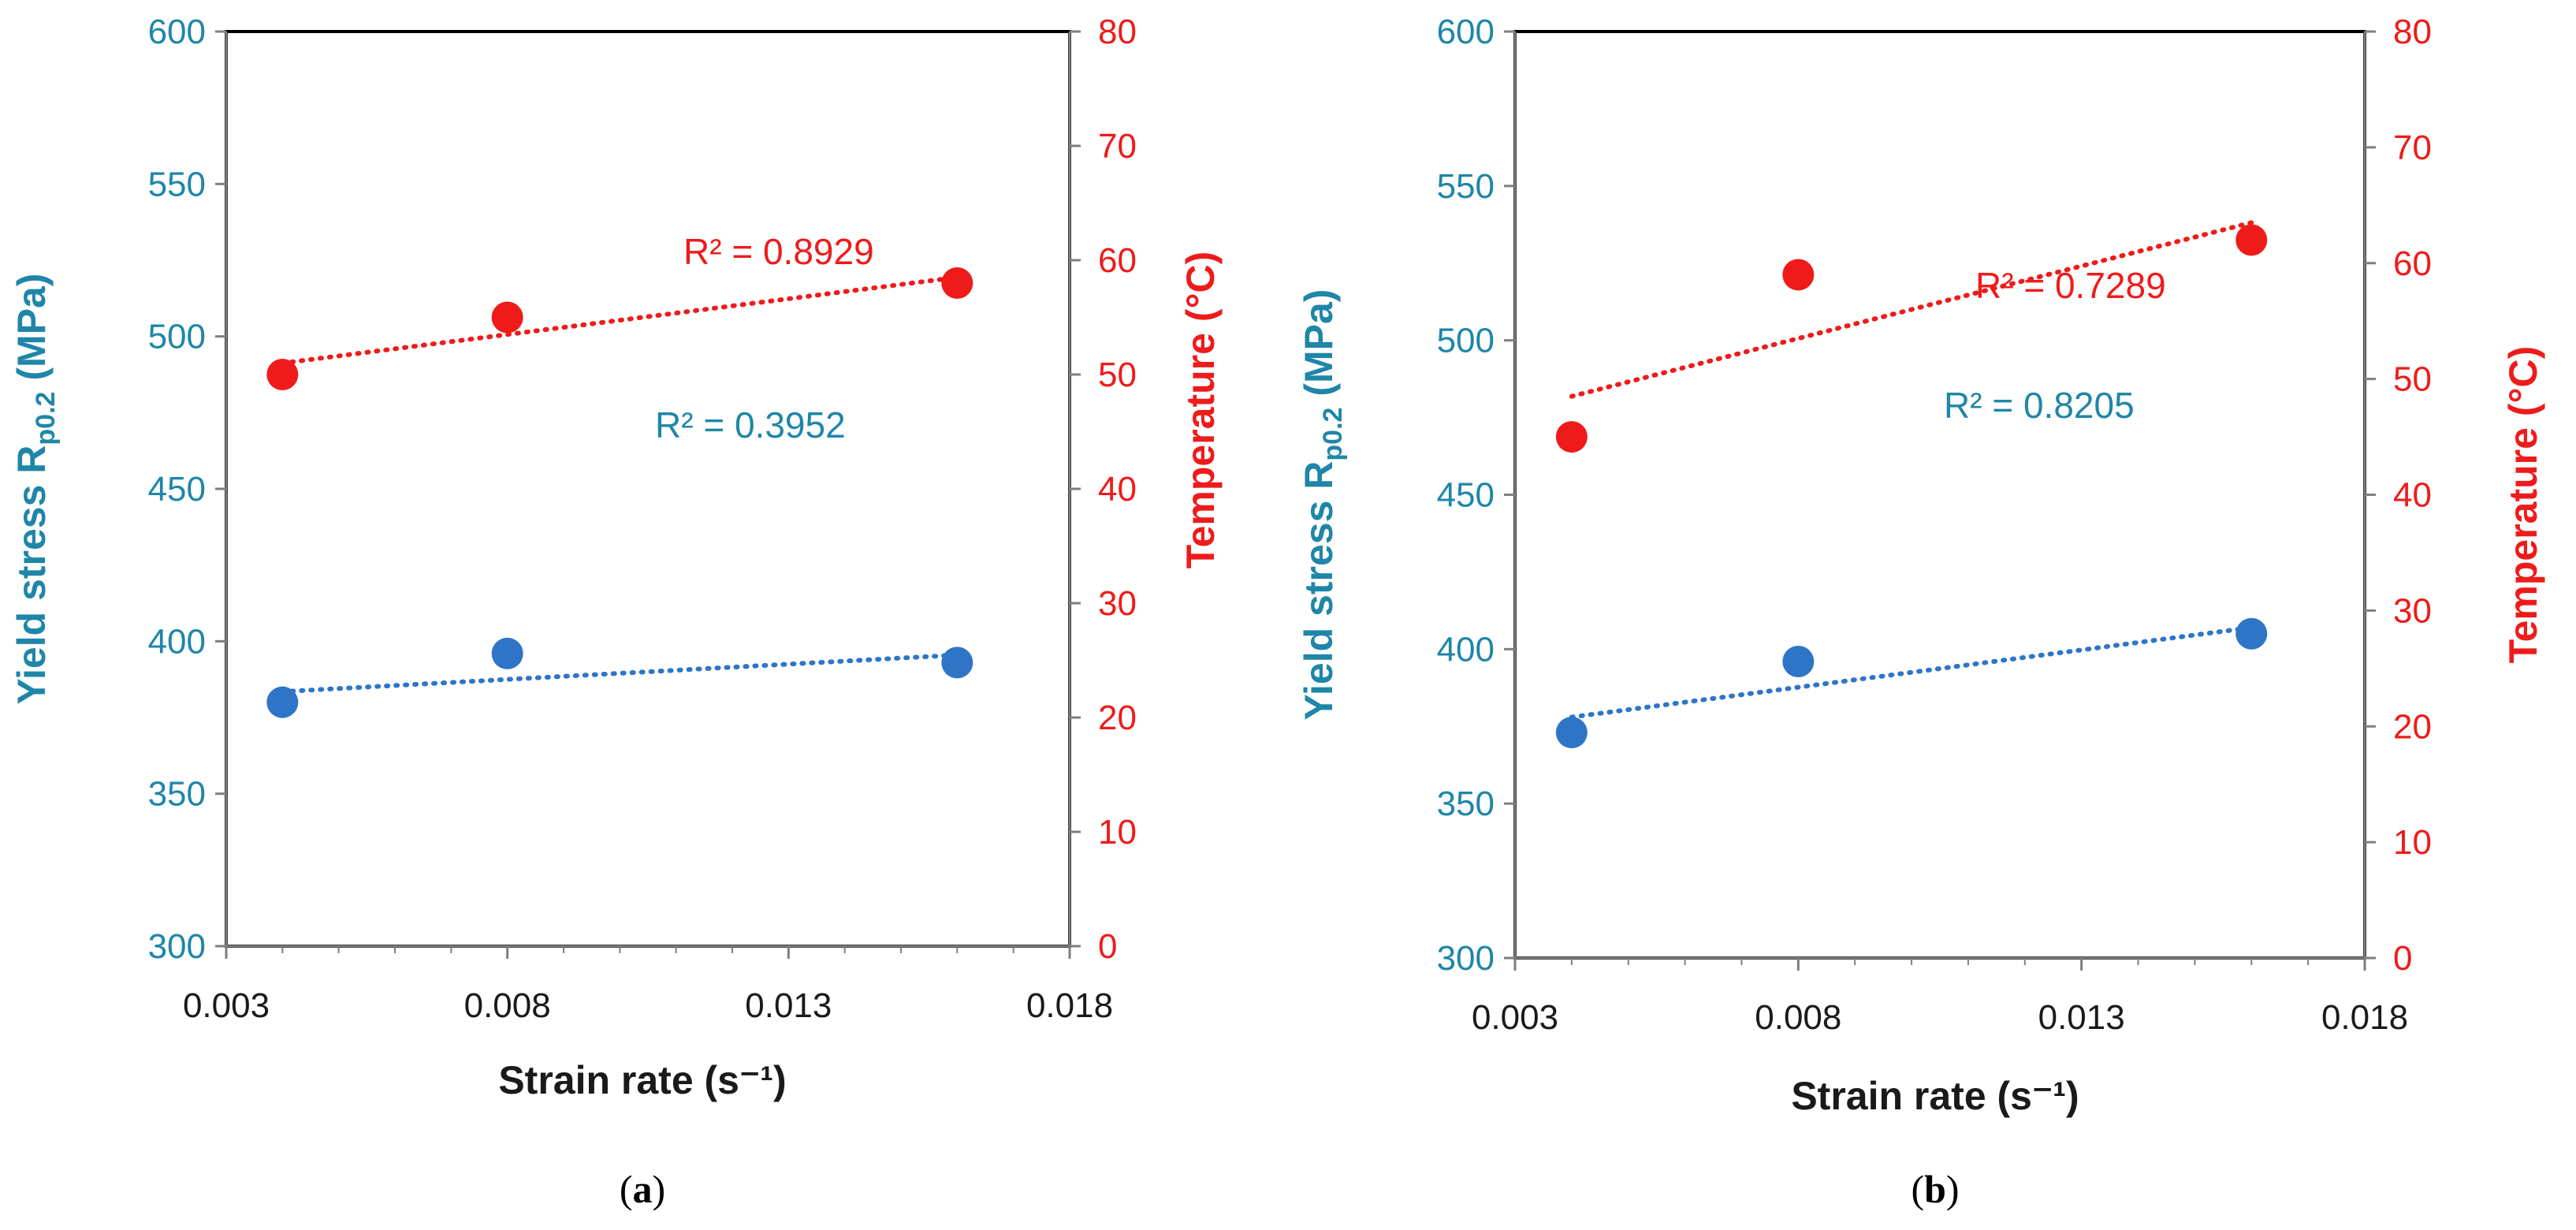 The height and width of the screenshot is (1230, 2576). I want to click on r2-yield-label: R² = 0.3952, so click(750, 424).